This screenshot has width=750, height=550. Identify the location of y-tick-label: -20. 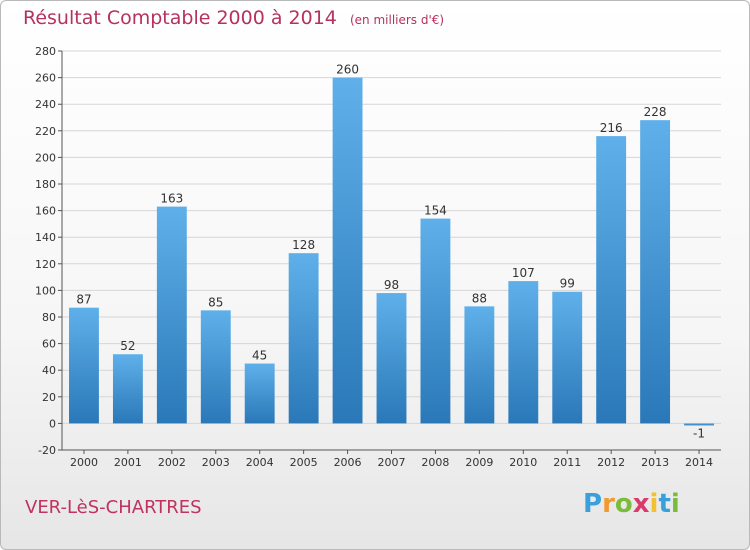
(47, 450).